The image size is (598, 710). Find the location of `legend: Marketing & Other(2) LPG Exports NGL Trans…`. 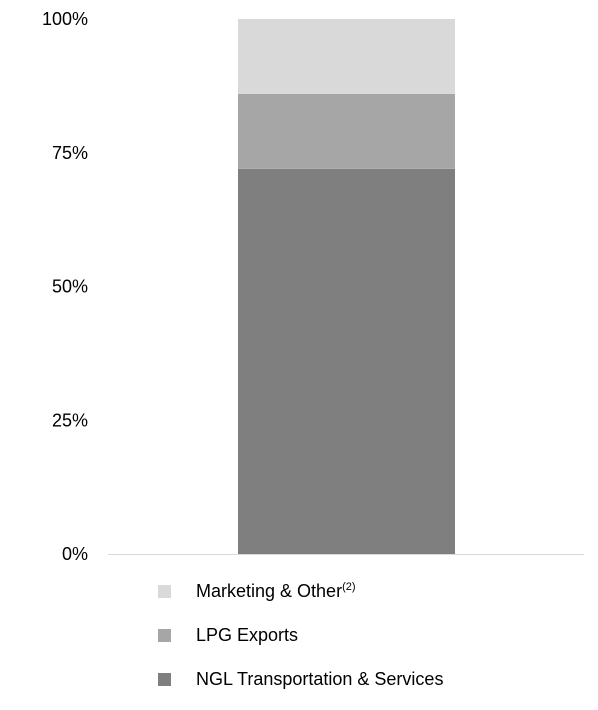

legend: Marketing & Other(2) LPG Exports NGL Trans… is located at coordinates (300, 644).